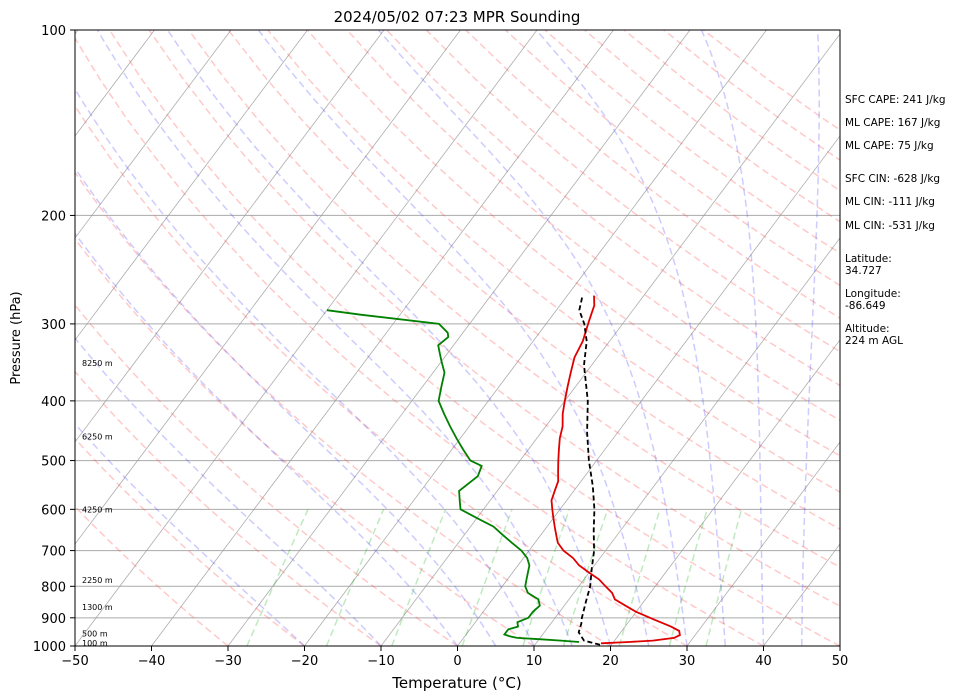  Describe the element at coordinates (868, 259) in the screenshot. I see `latitude-label: Latitude:` at that location.